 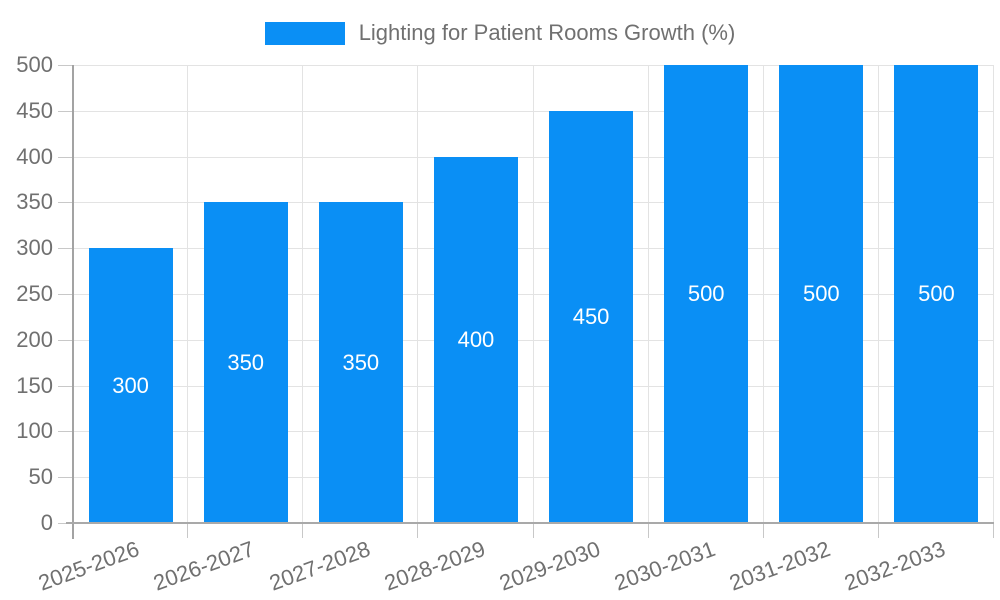 I want to click on x-tick-label: 2026-2027, so click(x=204, y=566).